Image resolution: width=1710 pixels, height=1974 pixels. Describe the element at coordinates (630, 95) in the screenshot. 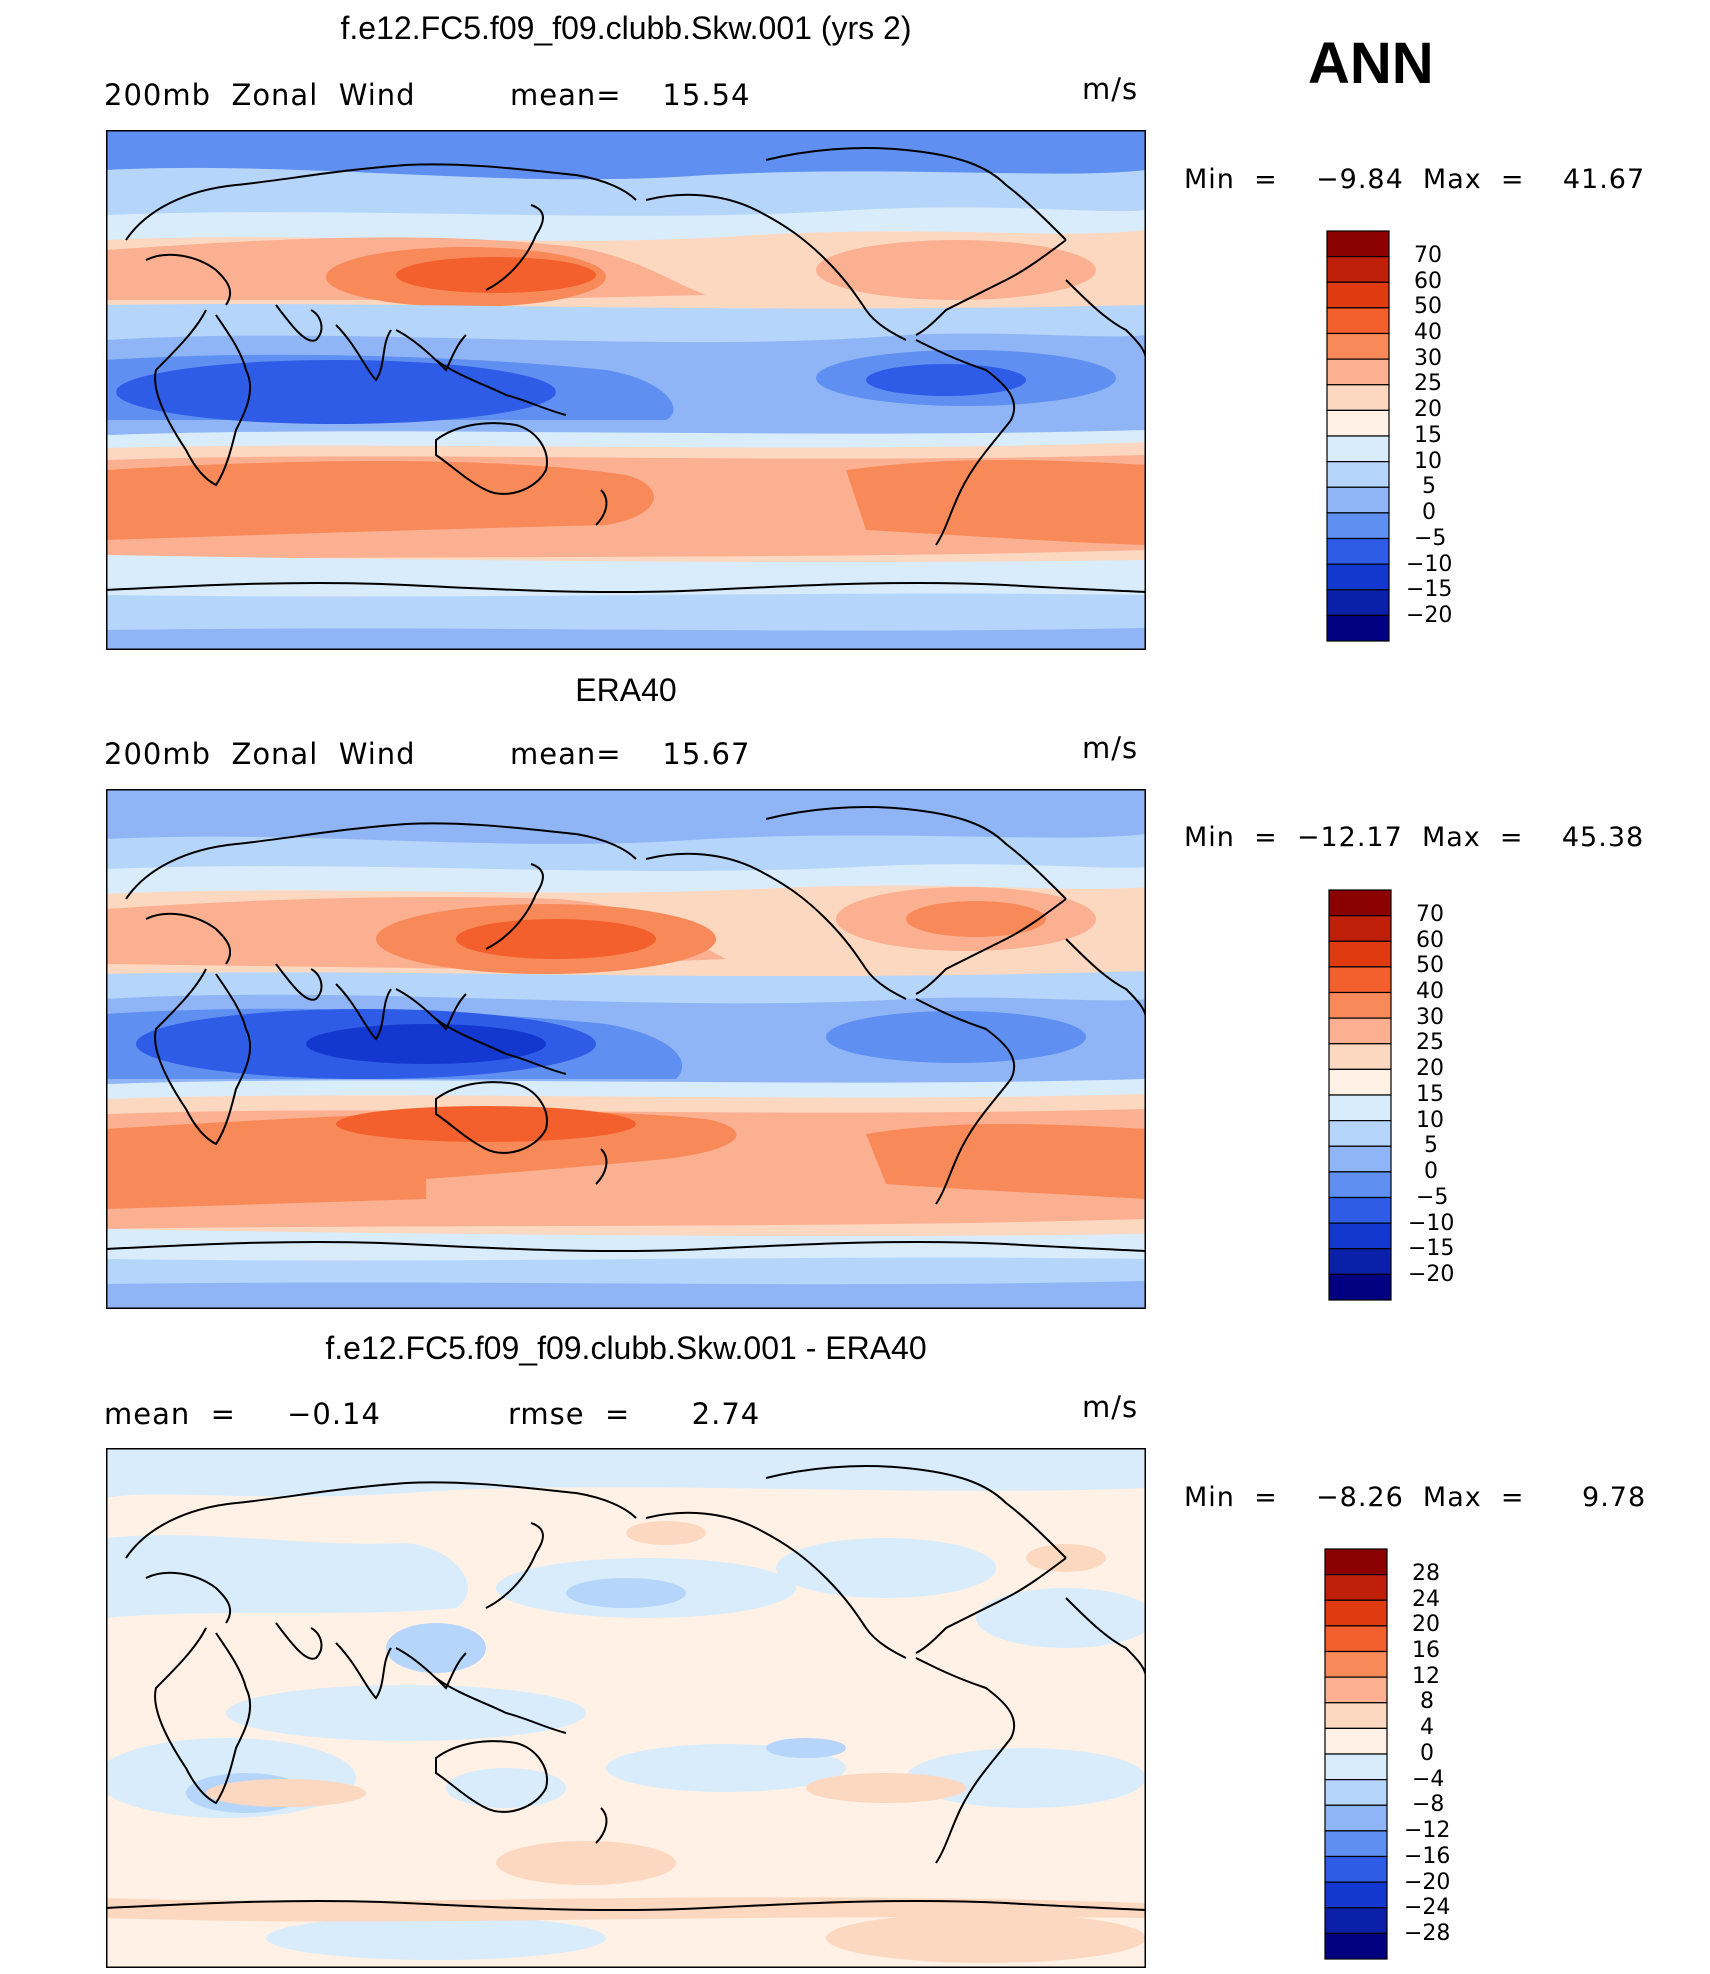

I see `panel1-mean-label: mean= 15.54` at that location.